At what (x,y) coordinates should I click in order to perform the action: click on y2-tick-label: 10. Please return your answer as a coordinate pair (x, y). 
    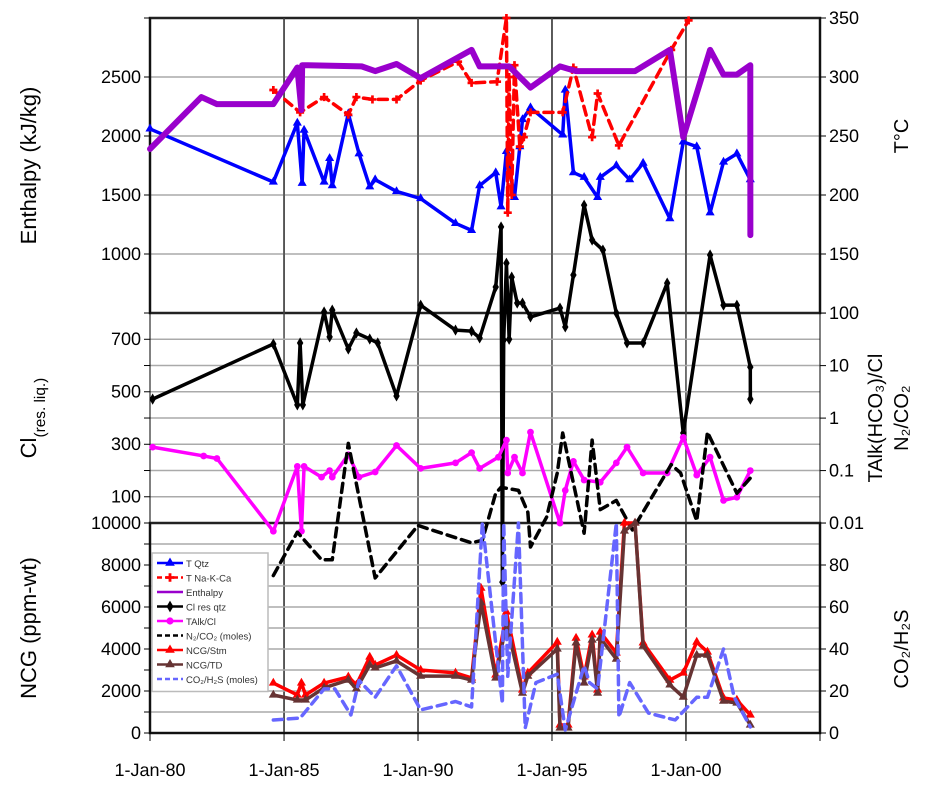
    Looking at the image, I should click on (839, 365).